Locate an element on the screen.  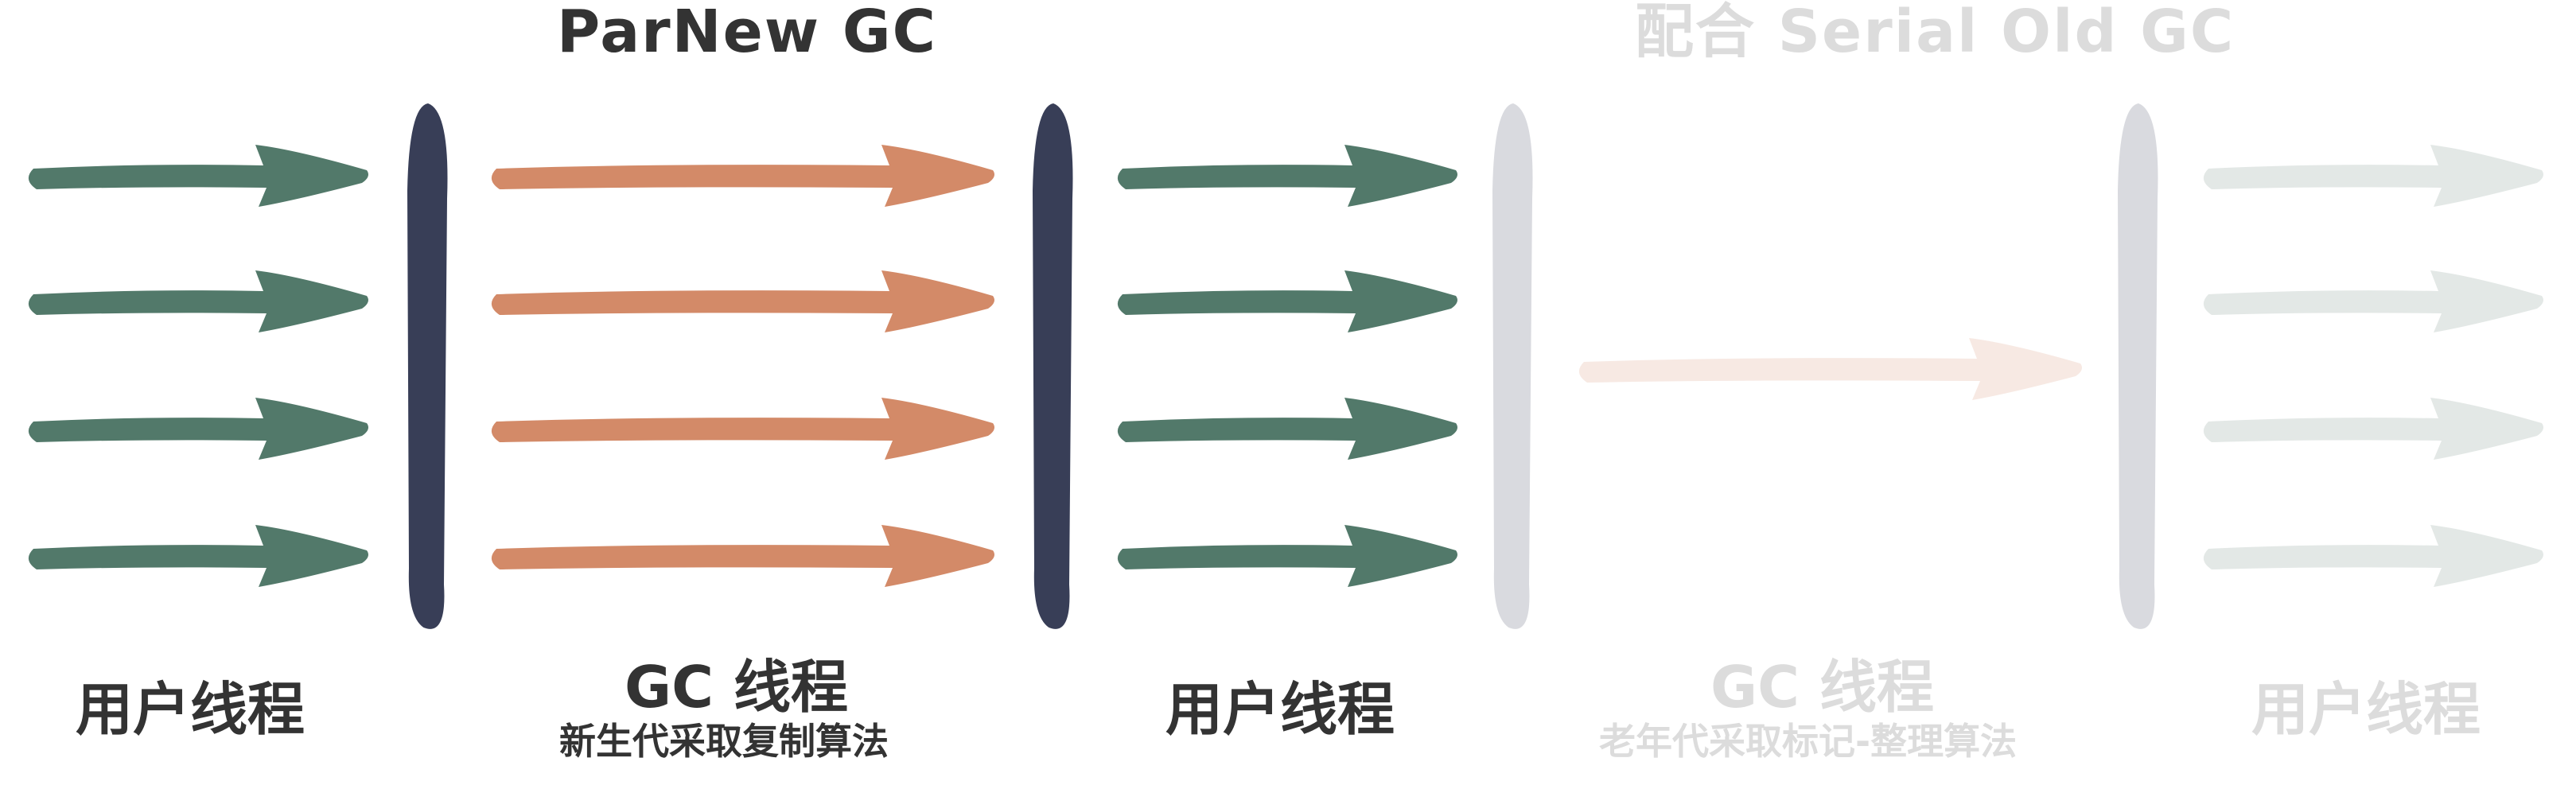
gc-threads-old-label: GC 线程 is located at coordinates (1823, 687).